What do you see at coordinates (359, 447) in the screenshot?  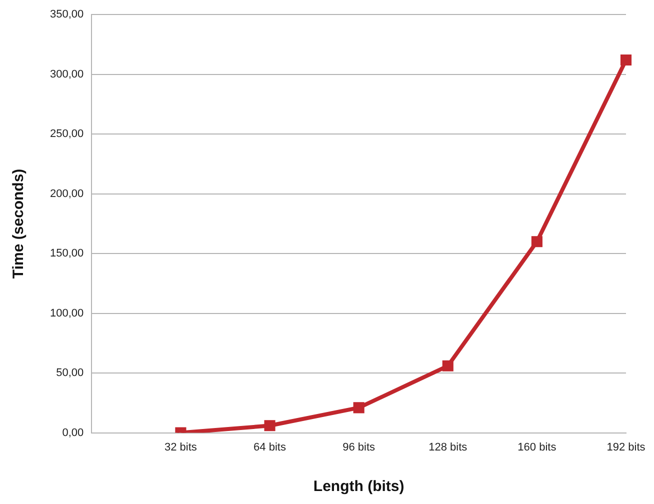 I see `x-tick-label: 96 bits` at bounding box center [359, 447].